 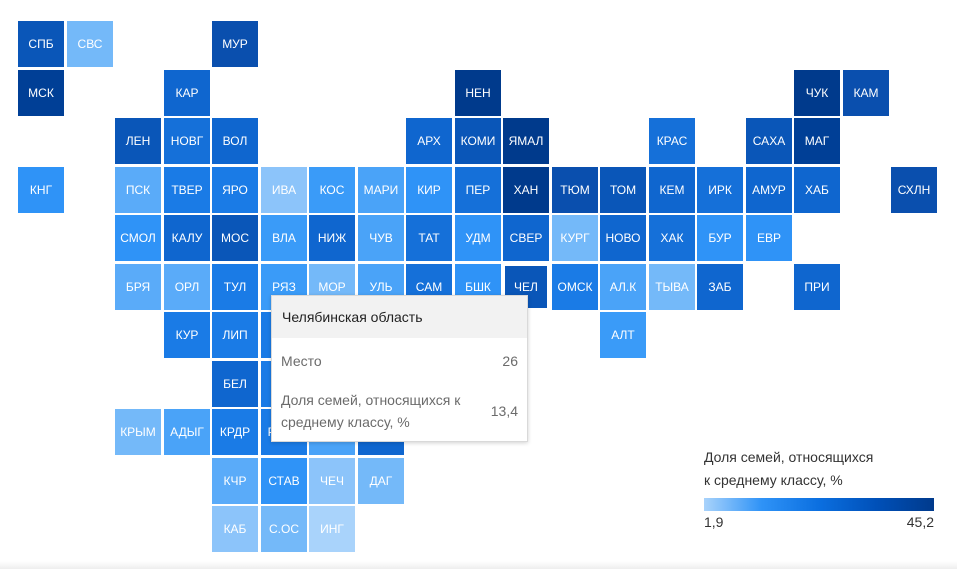 I want to click on region-tile: АЛ.К, so click(x=623, y=287).